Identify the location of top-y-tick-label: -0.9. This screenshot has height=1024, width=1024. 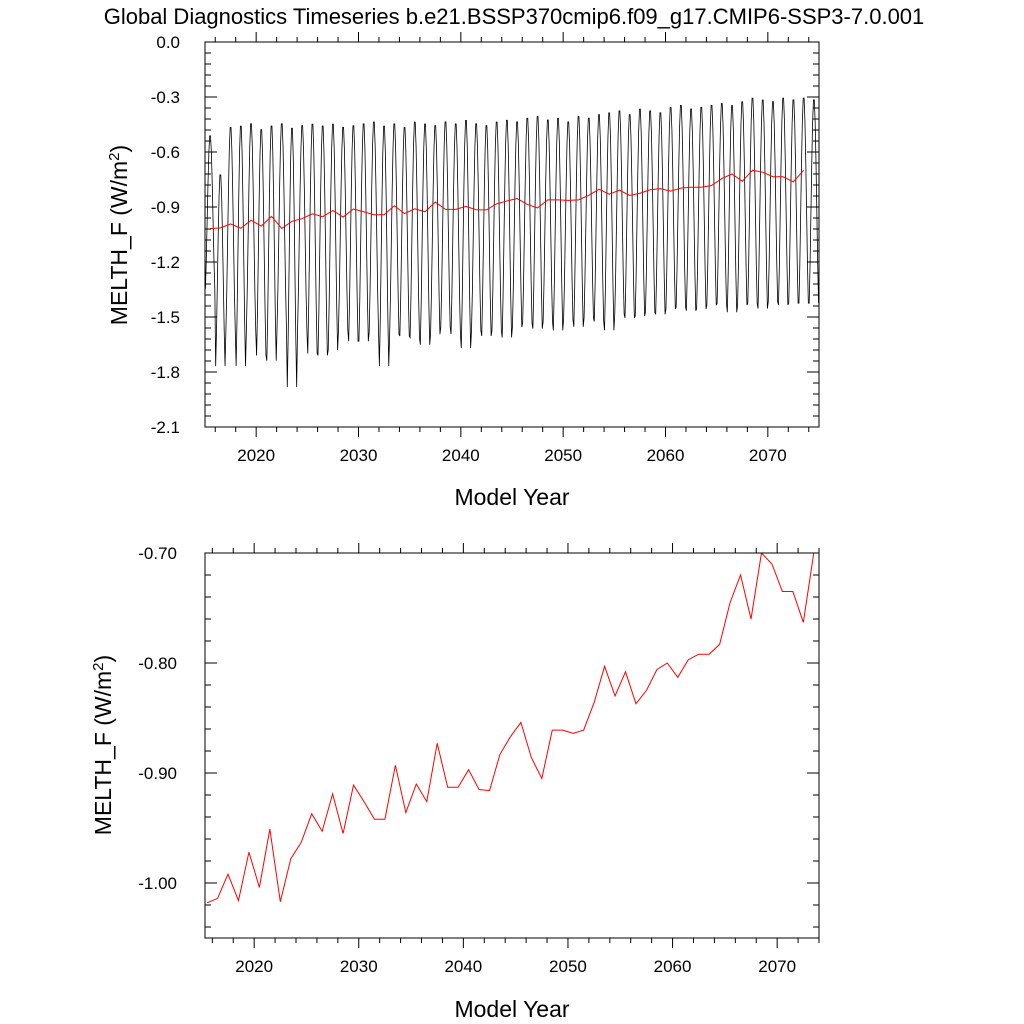
(165, 207).